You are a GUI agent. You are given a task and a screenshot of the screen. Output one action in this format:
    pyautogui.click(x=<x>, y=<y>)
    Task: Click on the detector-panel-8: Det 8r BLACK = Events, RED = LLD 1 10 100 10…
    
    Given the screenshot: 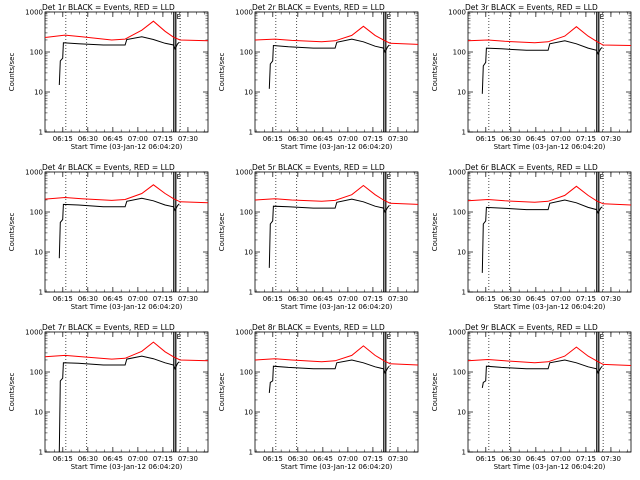 What is the action you would take?
    pyautogui.click(x=318, y=397)
    